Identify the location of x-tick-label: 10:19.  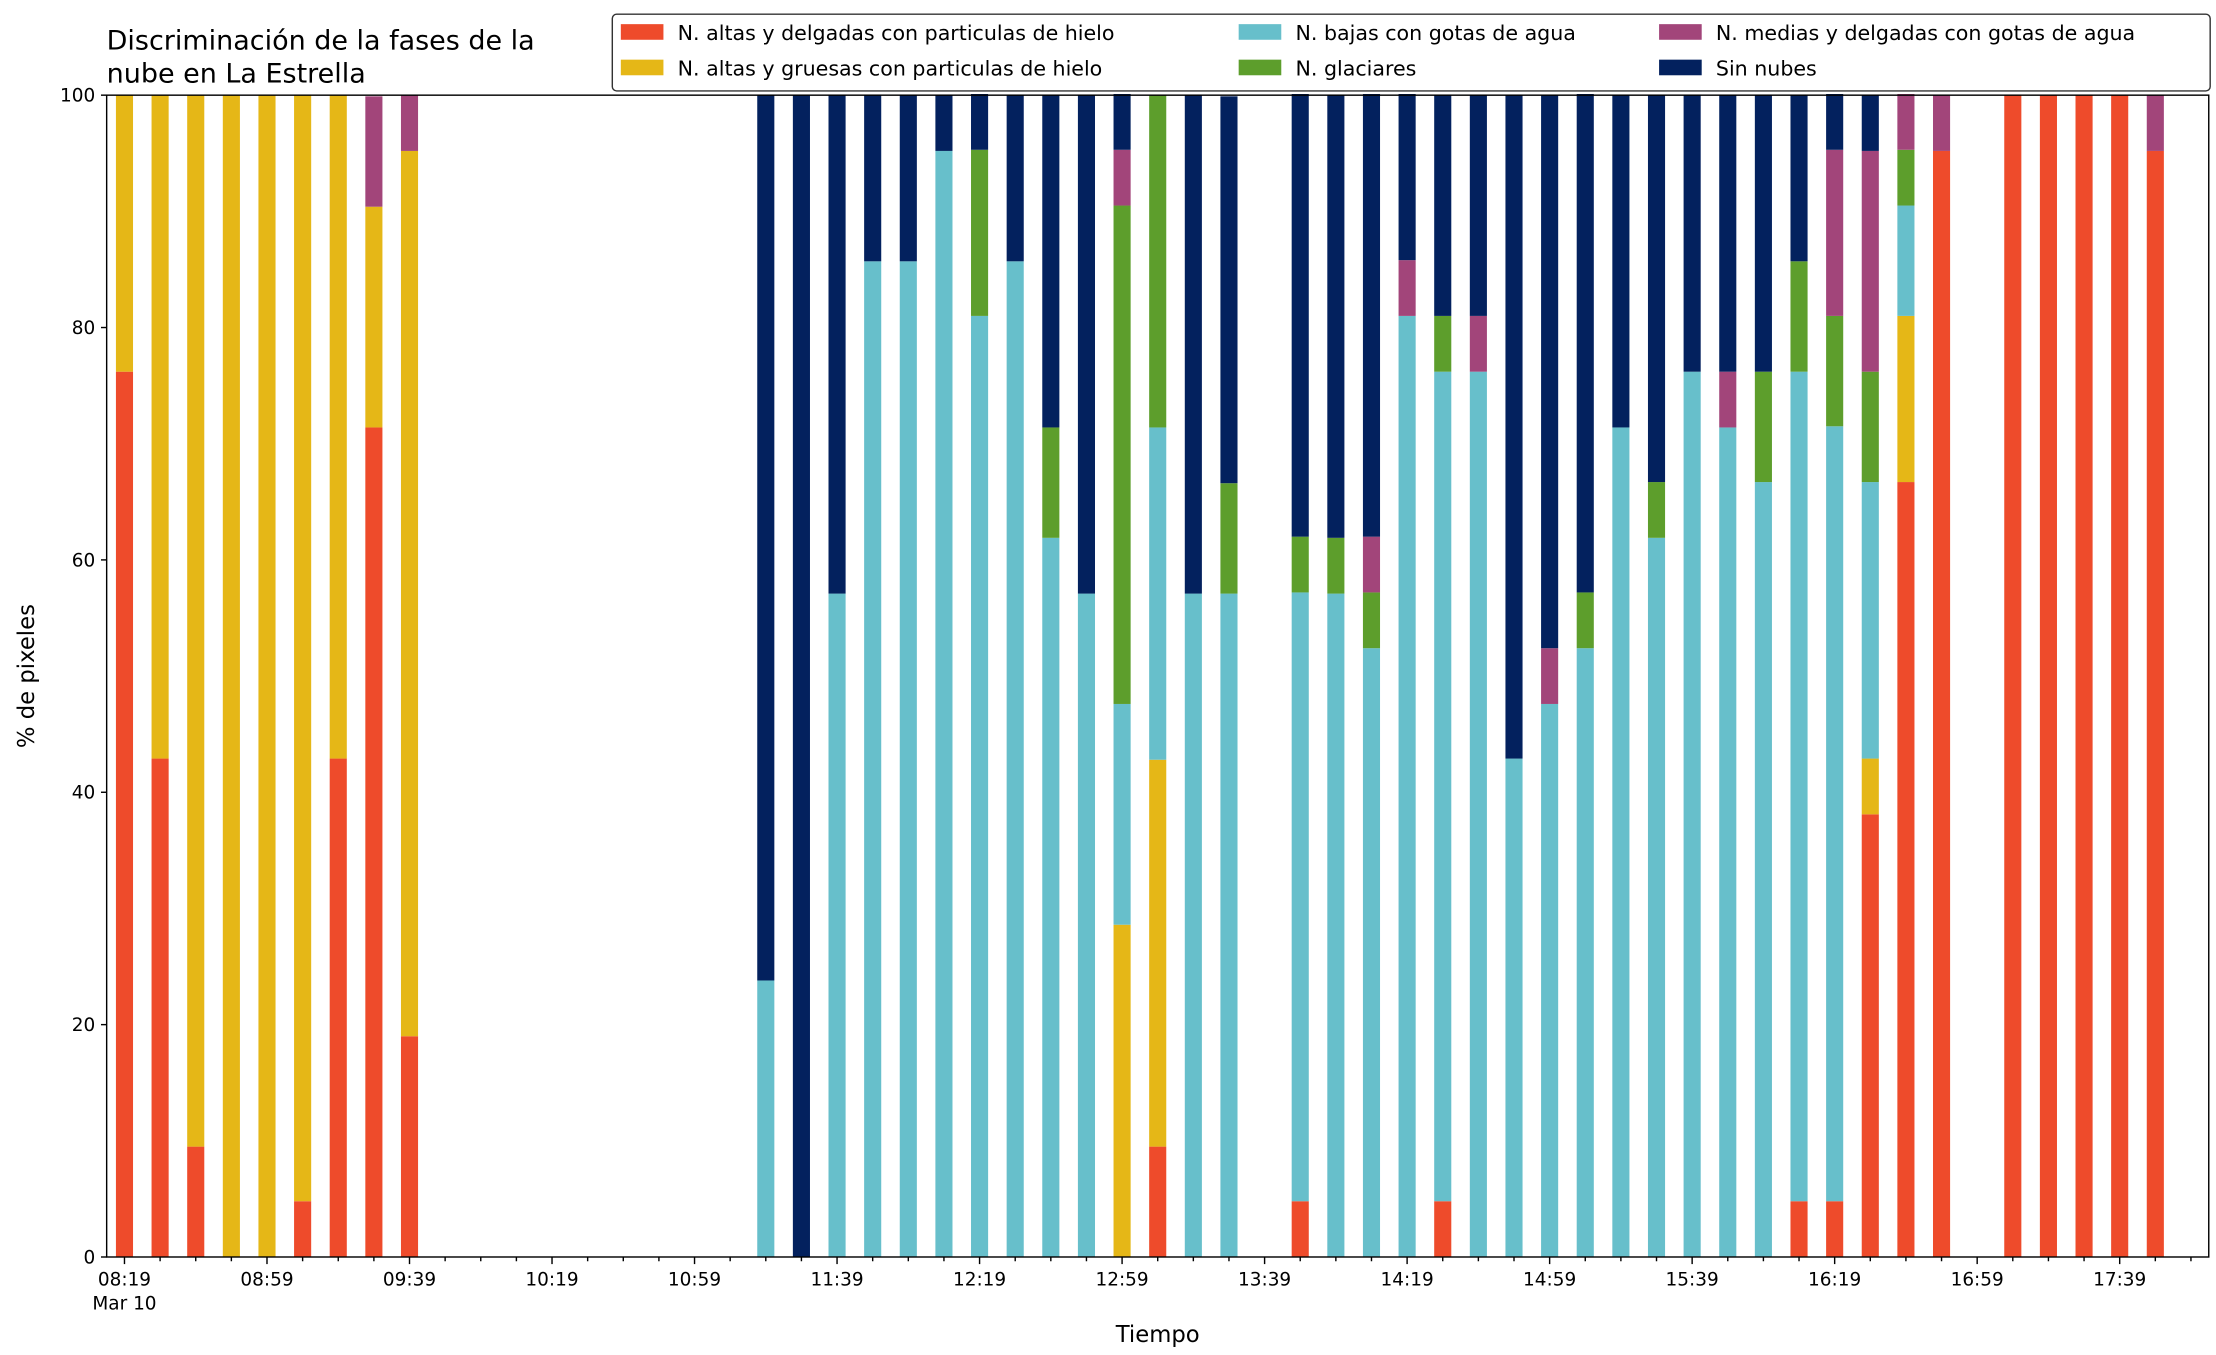
(551, 1279).